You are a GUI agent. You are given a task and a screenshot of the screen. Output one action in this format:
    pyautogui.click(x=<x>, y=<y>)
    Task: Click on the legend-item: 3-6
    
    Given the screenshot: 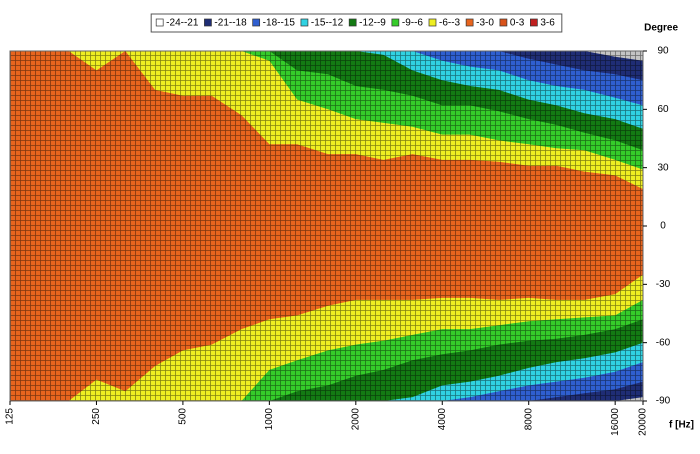 What is the action you would take?
    pyautogui.click(x=542, y=23)
    